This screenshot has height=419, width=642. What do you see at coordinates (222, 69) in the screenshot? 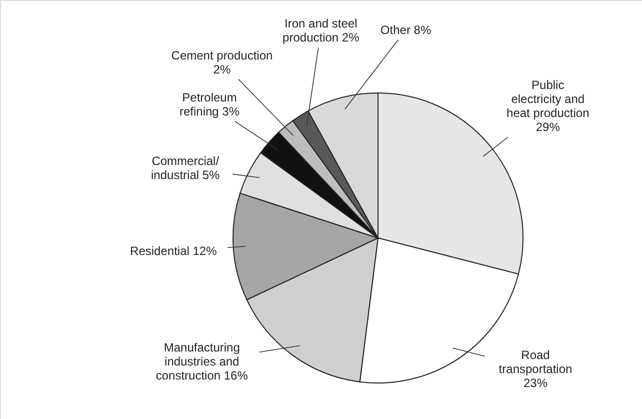
I see `data-label: 2%` at bounding box center [222, 69].